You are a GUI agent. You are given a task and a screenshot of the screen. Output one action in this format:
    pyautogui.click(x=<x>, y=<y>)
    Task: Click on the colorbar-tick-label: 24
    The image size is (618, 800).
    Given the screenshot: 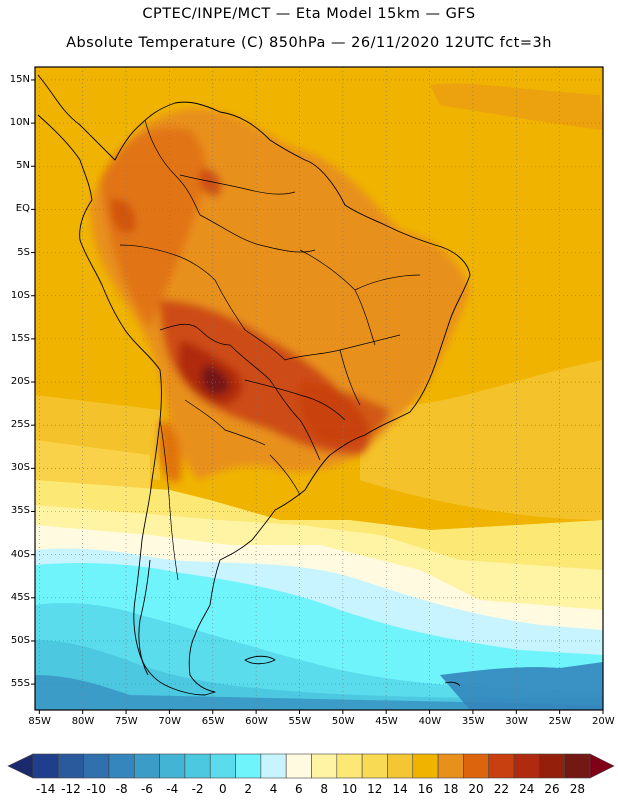 What is the action you would take?
    pyautogui.click(x=527, y=789)
    